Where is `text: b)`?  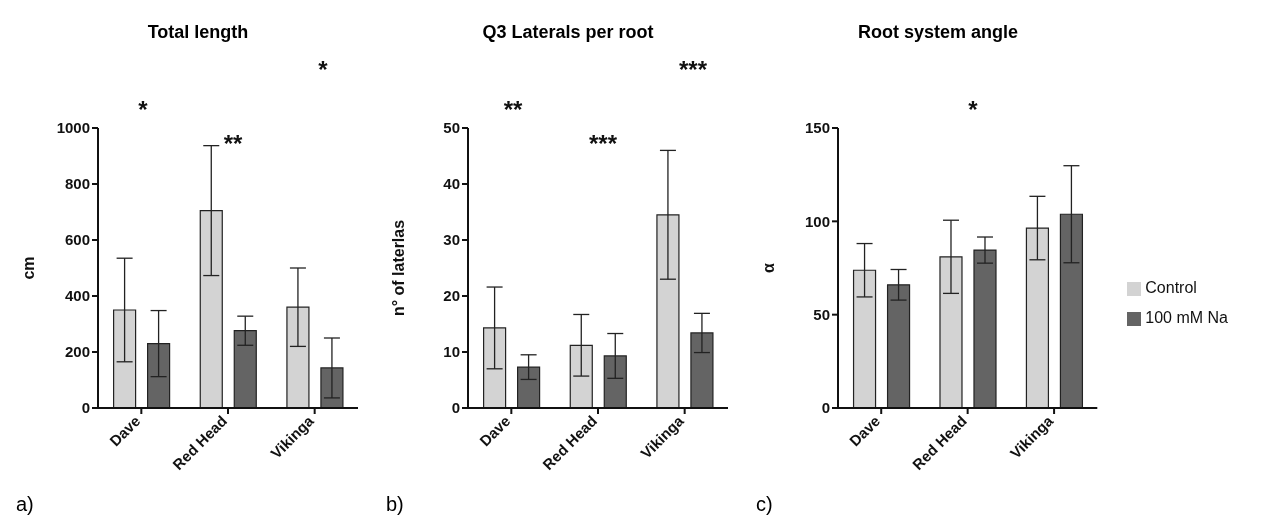 text: b) is located at coordinates (395, 504).